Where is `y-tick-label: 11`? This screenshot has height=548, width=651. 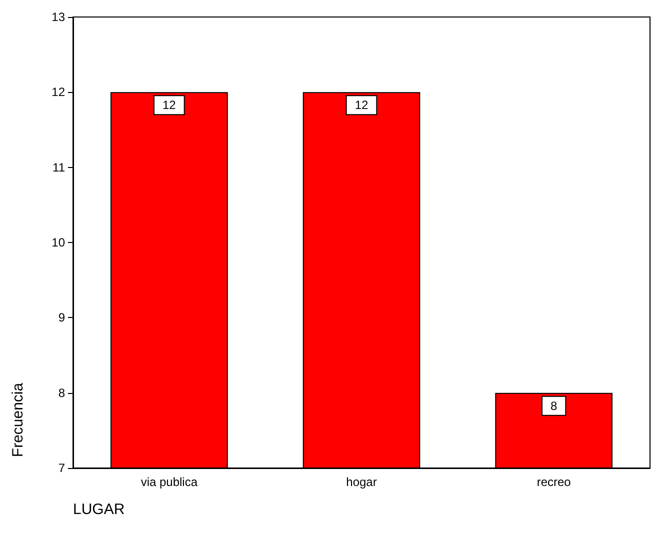
y-tick-label: 11 is located at coordinates (59, 167).